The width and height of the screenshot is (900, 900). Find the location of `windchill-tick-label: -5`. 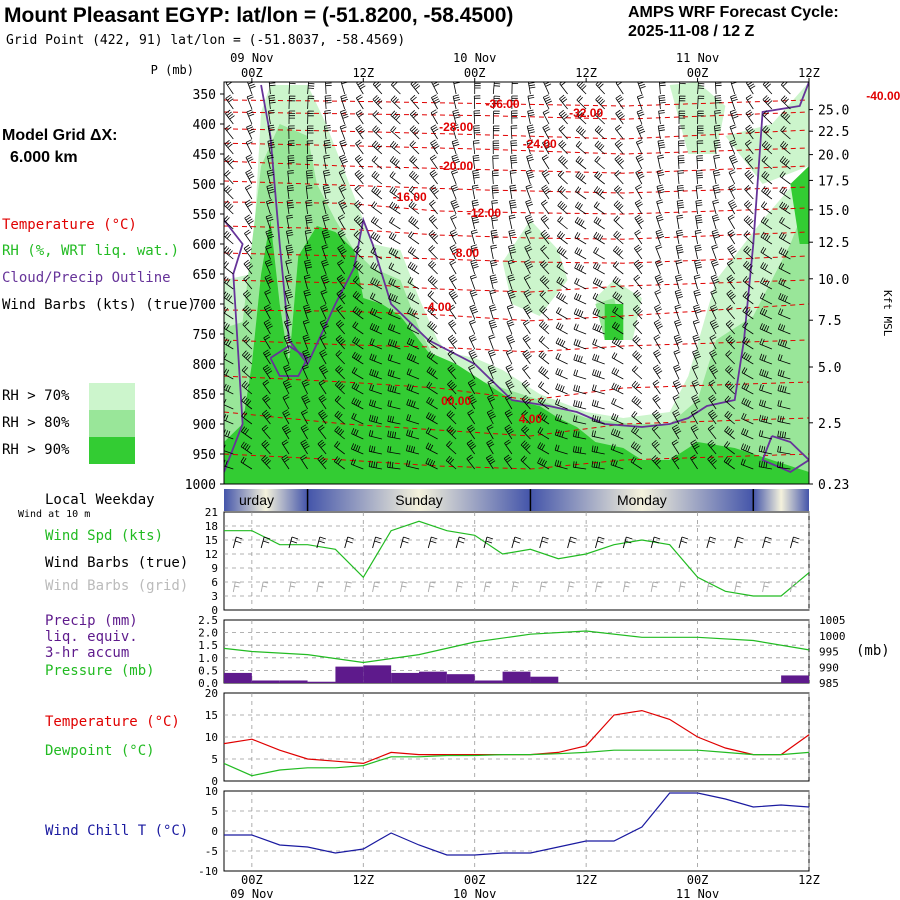

windchill-tick-label: -5 is located at coordinates (211, 851).